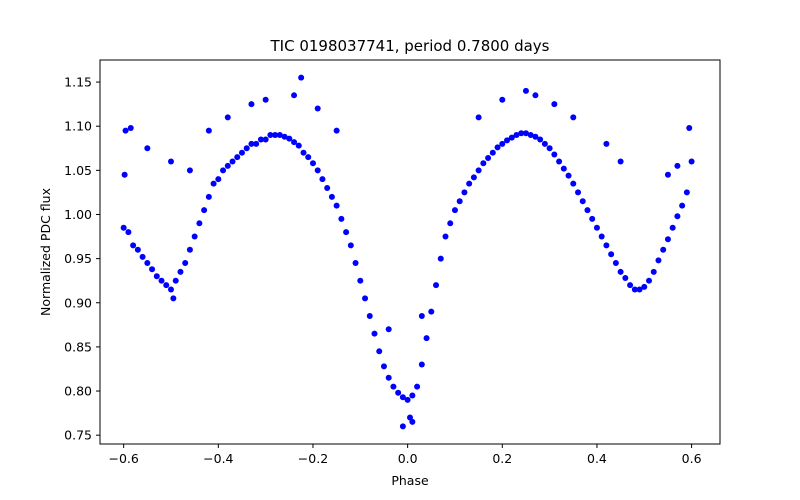  I want to click on x-axis-label: Phase, so click(410, 480).